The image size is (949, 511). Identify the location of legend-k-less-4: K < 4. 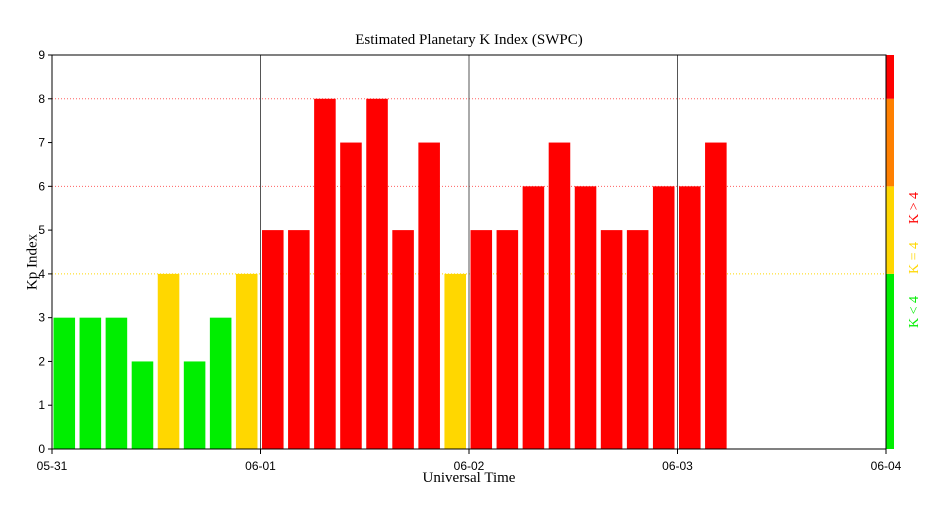
(914, 312).